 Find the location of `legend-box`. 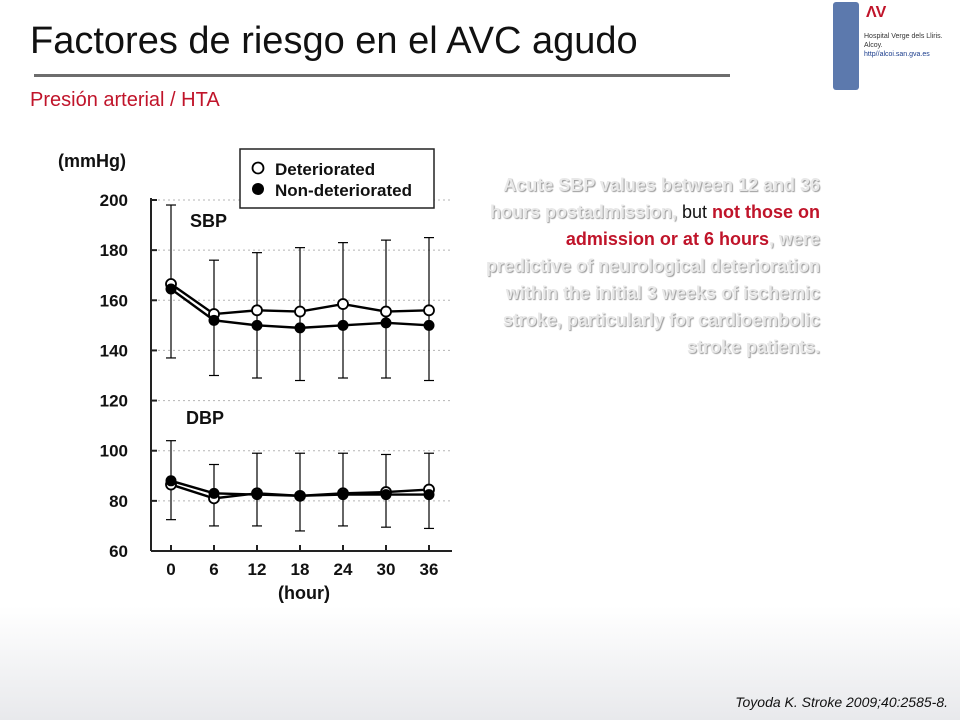

legend-box is located at coordinates (337, 178).